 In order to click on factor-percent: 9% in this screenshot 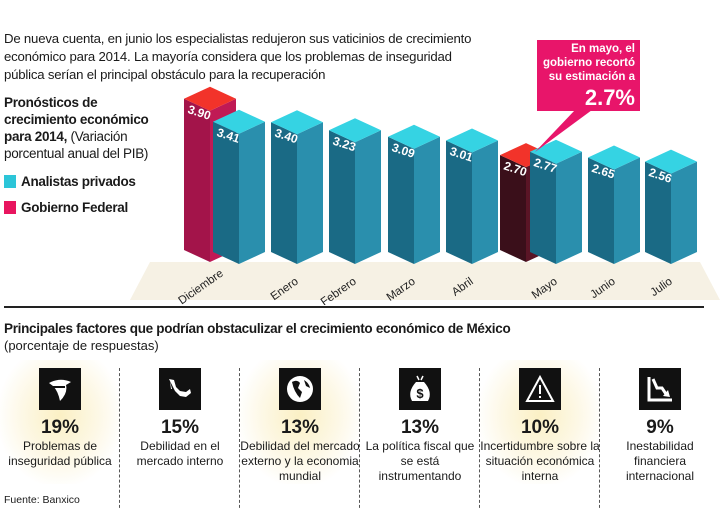, I will do `click(660, 427)`.